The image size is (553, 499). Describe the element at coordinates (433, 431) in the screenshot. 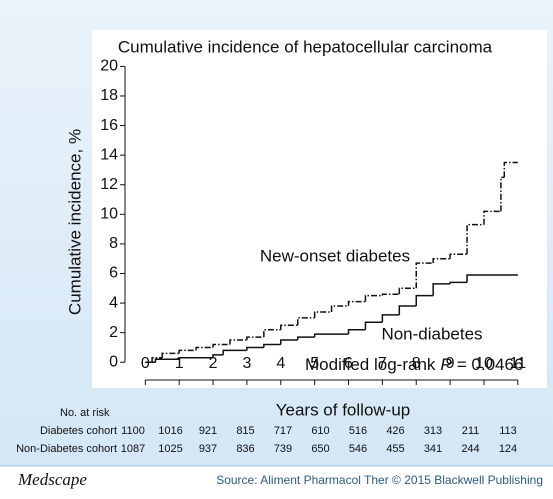

I see `risk-count: 313` at that location.